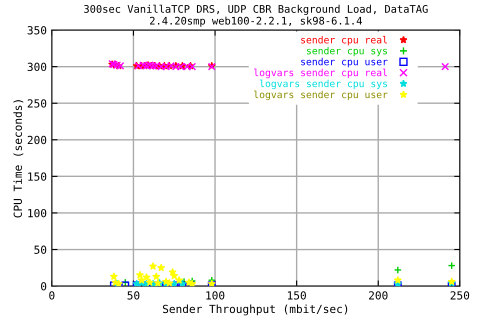 Image resolution: width=480 pixels, height=320 pixels. I want to click on y-tick-label: 0, so click(43, 286).